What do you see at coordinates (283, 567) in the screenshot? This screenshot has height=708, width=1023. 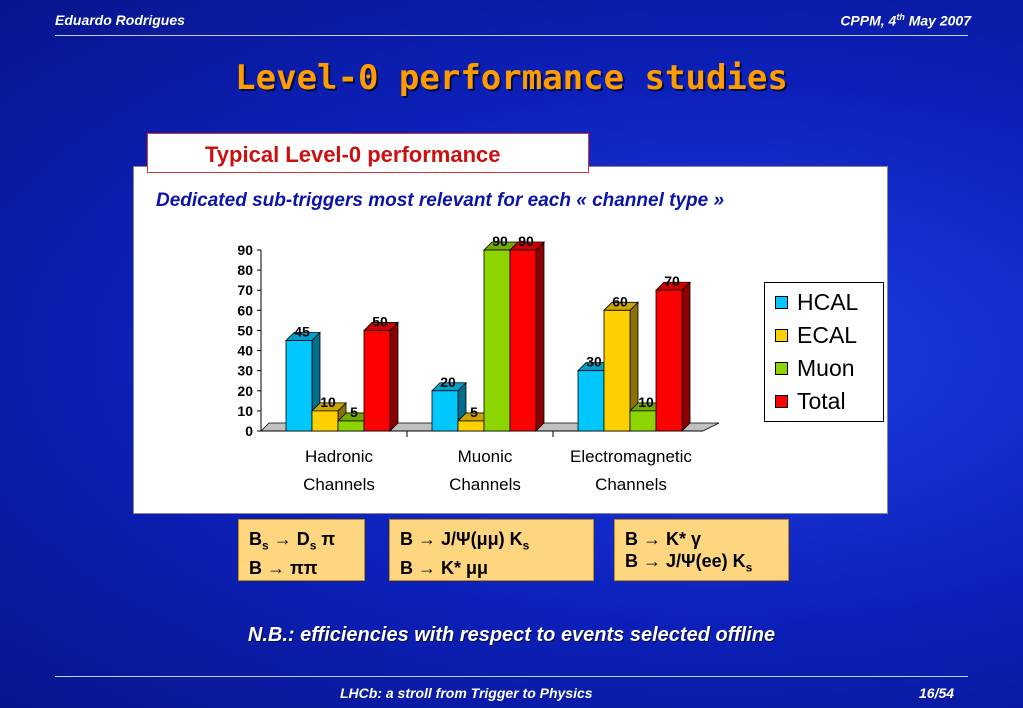 I see `decay-line: B → ππ` at bounding box center [283, 567].